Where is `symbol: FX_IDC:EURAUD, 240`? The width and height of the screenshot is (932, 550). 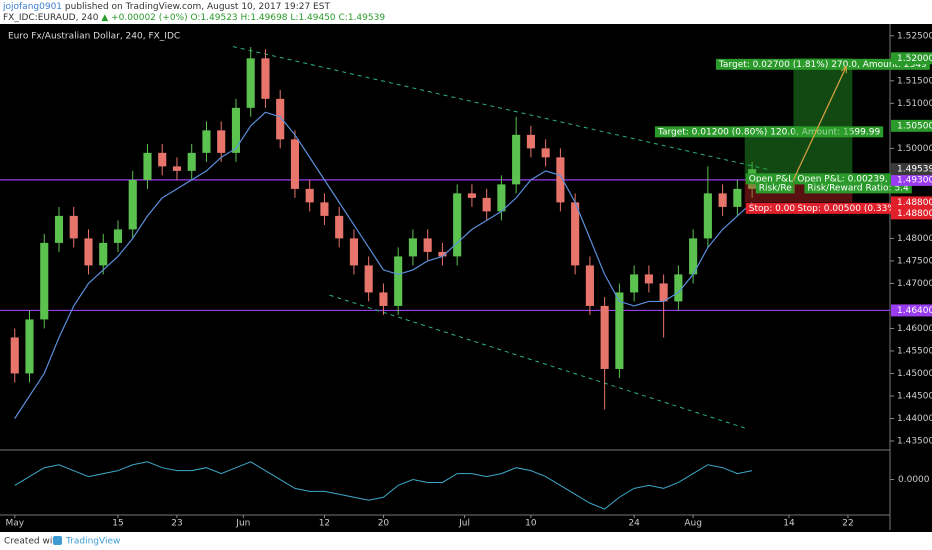 symbol: FX_IDC:EURAUD, 240 is located at coordinates (51, 18).